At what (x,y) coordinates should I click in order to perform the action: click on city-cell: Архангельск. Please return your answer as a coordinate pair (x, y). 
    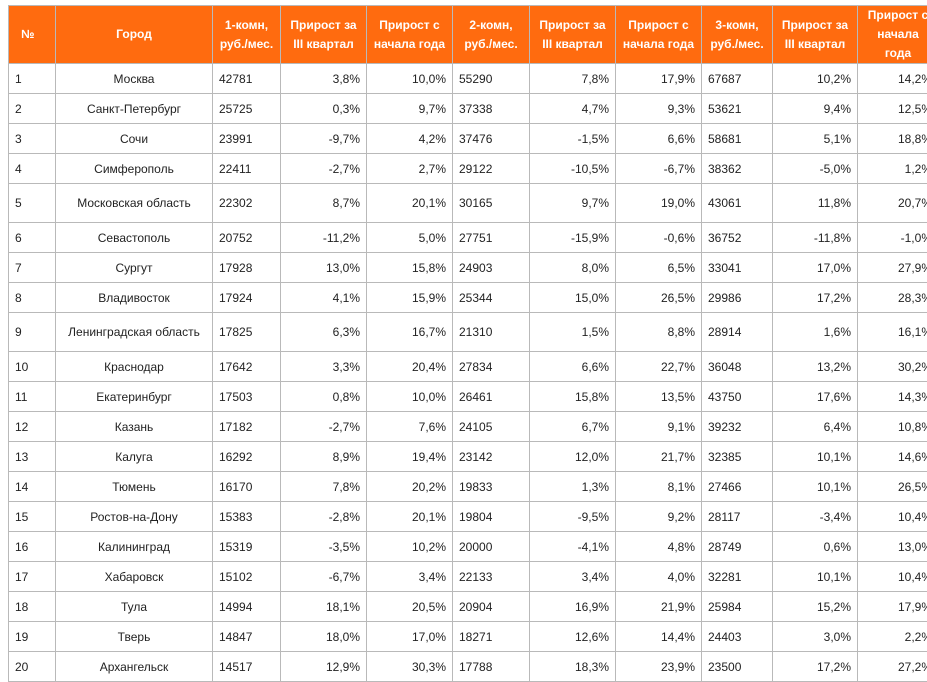
    Looking at the image, I should click on (134, 667).